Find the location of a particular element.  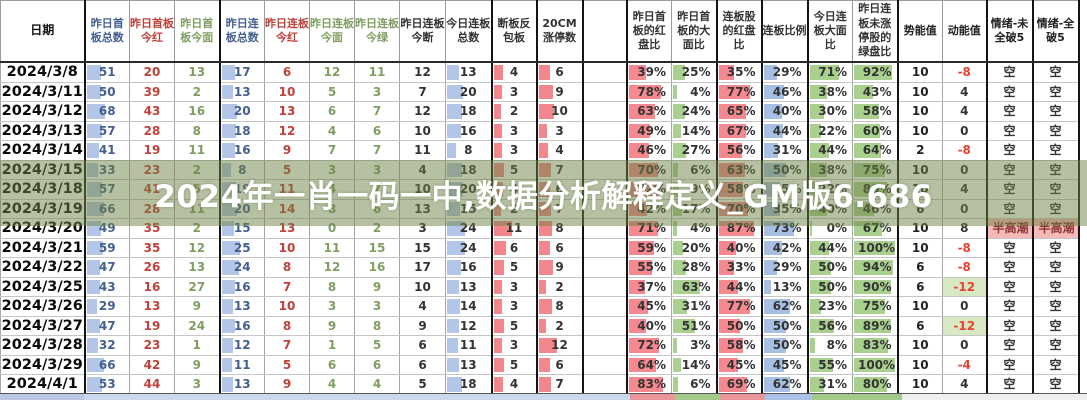

cell-cm20: 2 is located at coordinates (559, 326).